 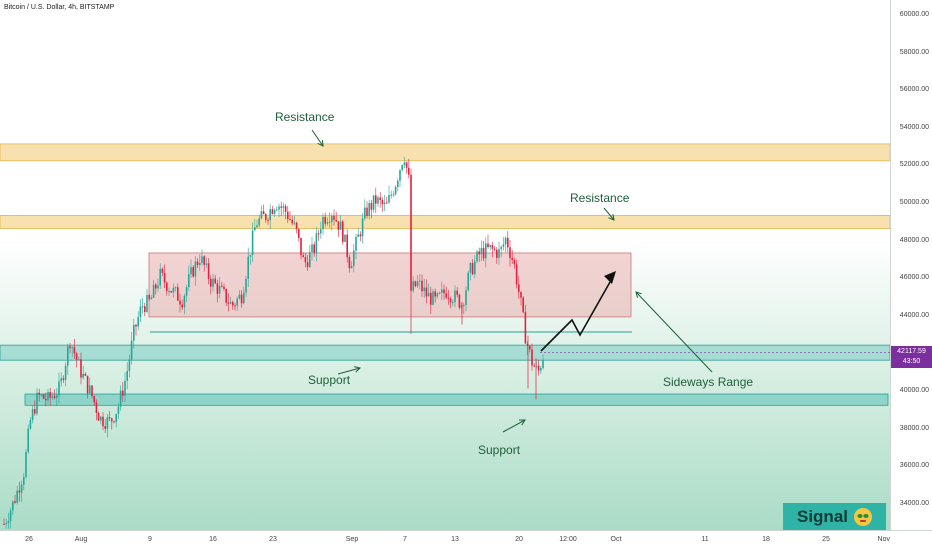 I want to click on alien-face-icon, so click(x=863, y=516).